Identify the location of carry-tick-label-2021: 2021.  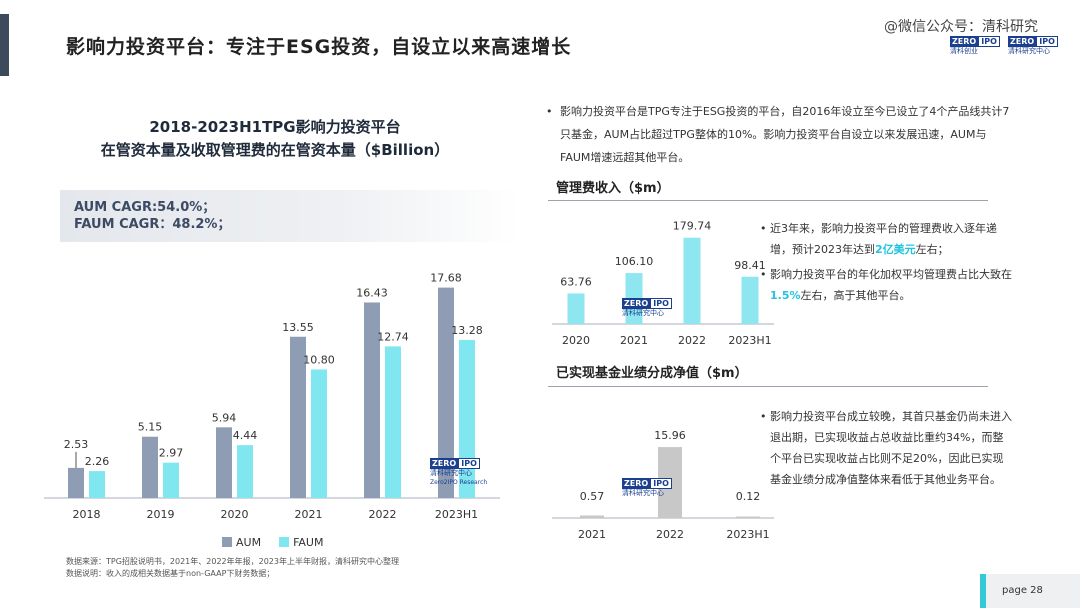
(592, 534).